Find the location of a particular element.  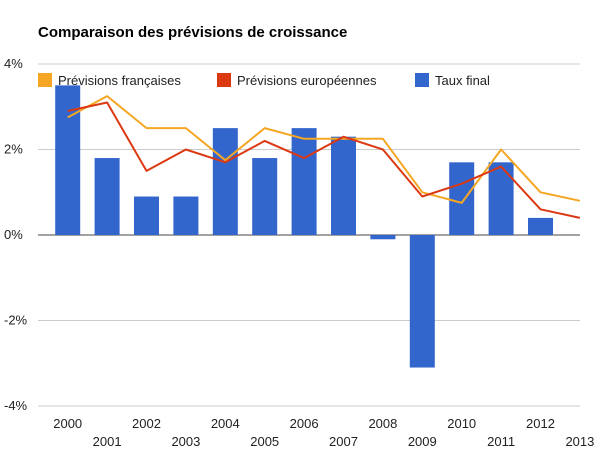

x-tick-label: 2006 is located at coordinates (304, 423).